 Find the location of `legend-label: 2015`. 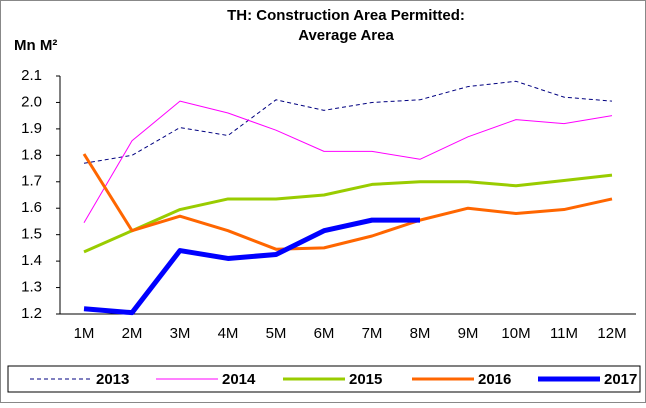

legend-label: 2015 is located at coordinates (365, 379).